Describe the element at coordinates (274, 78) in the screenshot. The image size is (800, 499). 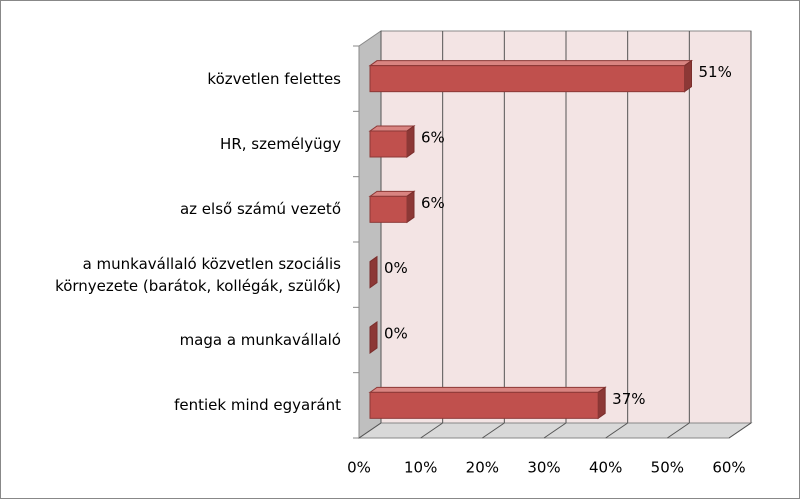
I see `y-tick-label: közvetlen felettes` at that location.